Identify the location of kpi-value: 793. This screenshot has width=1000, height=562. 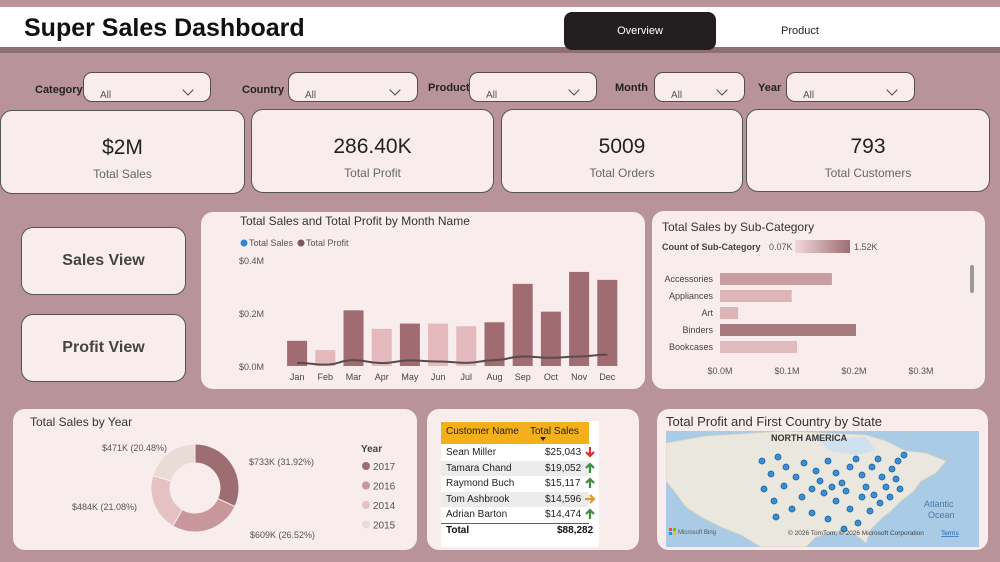
(868, 146).